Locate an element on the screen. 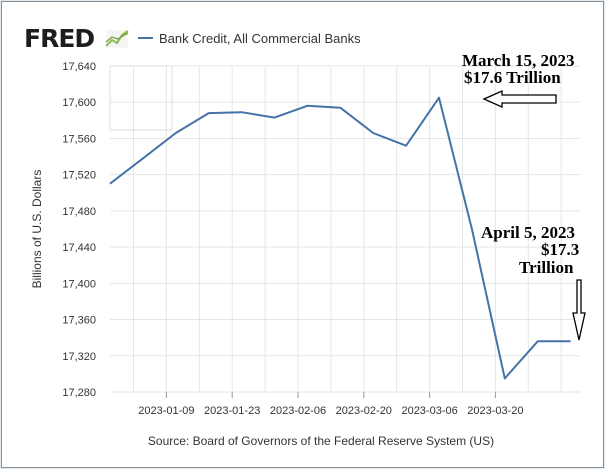  x-tick-label: 2023-02-06 is located at coordinates (298, 411).